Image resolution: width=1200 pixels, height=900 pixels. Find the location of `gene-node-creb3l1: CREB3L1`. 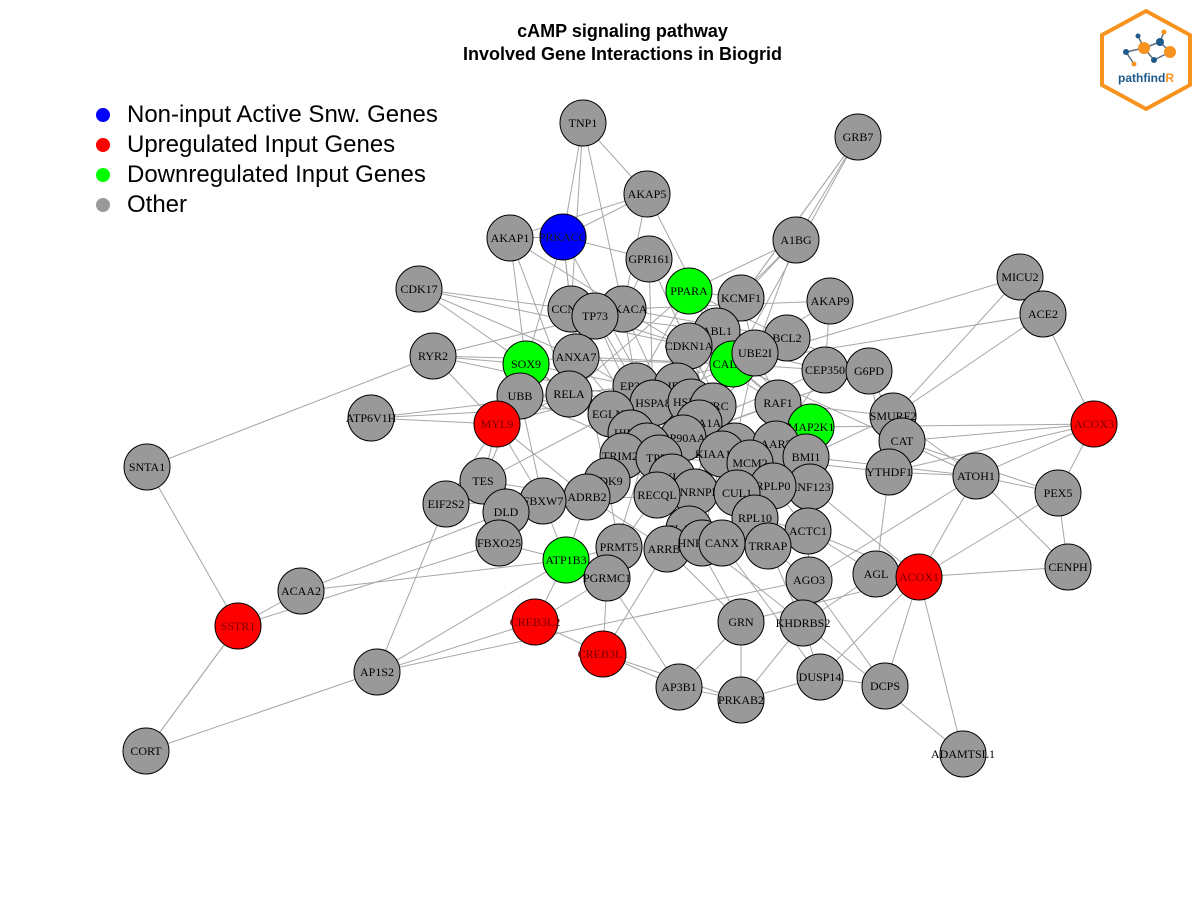

gene-node-creb3l1: CREB3L1 is located at coordinates (603, 654).